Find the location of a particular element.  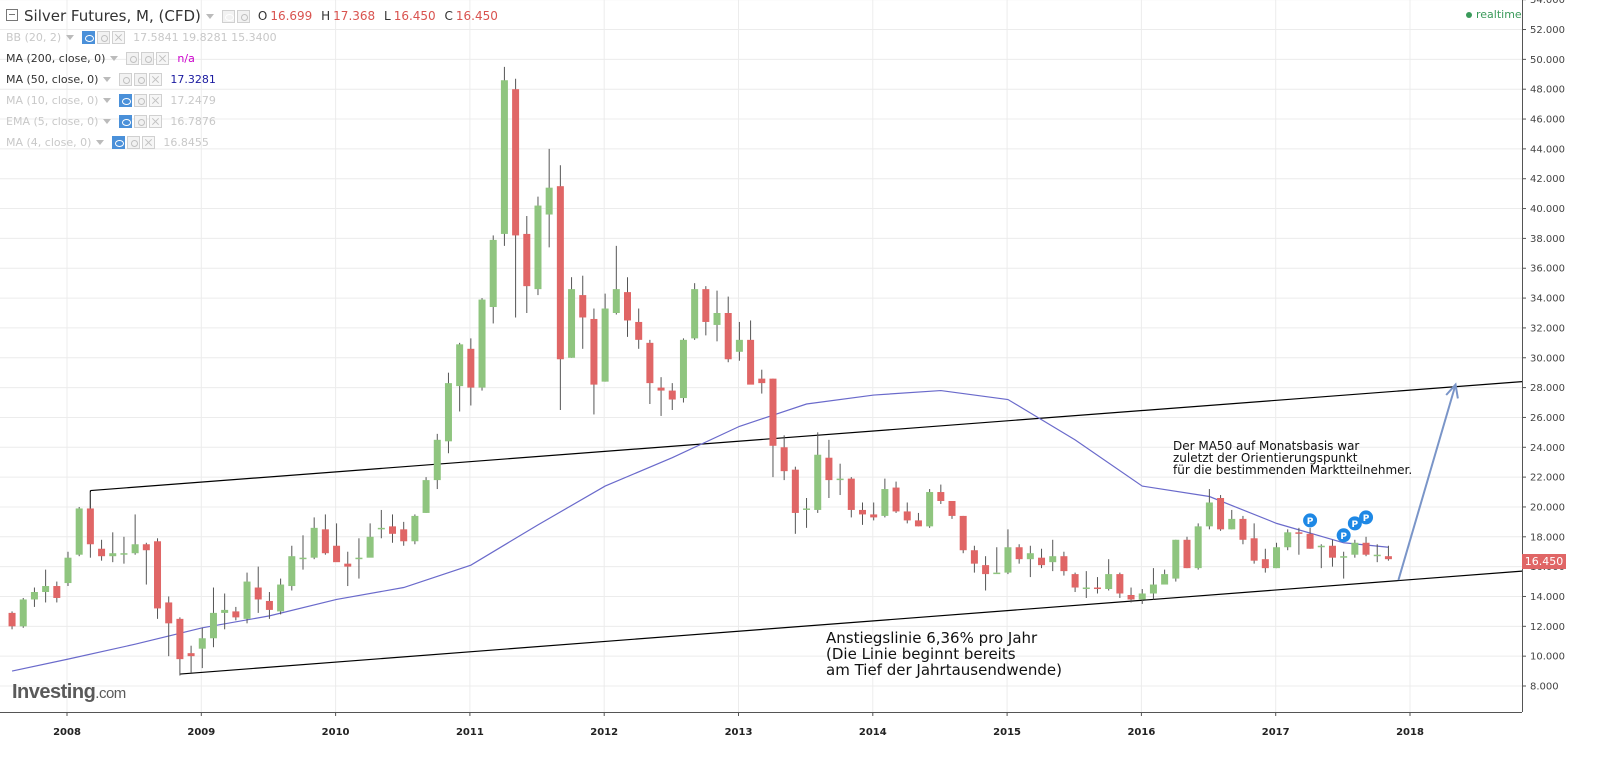

indicator-row: MA (50, close, 0) 17.3281 is located at coordinates (254, 79).